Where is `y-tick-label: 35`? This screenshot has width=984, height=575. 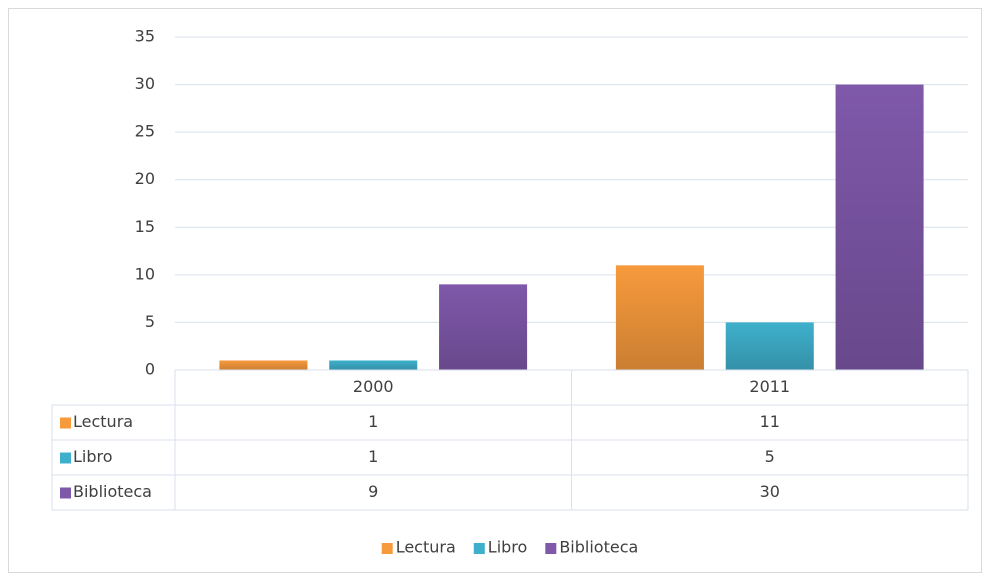 y-tick-label: 35 is located at coordinates (145, 36).